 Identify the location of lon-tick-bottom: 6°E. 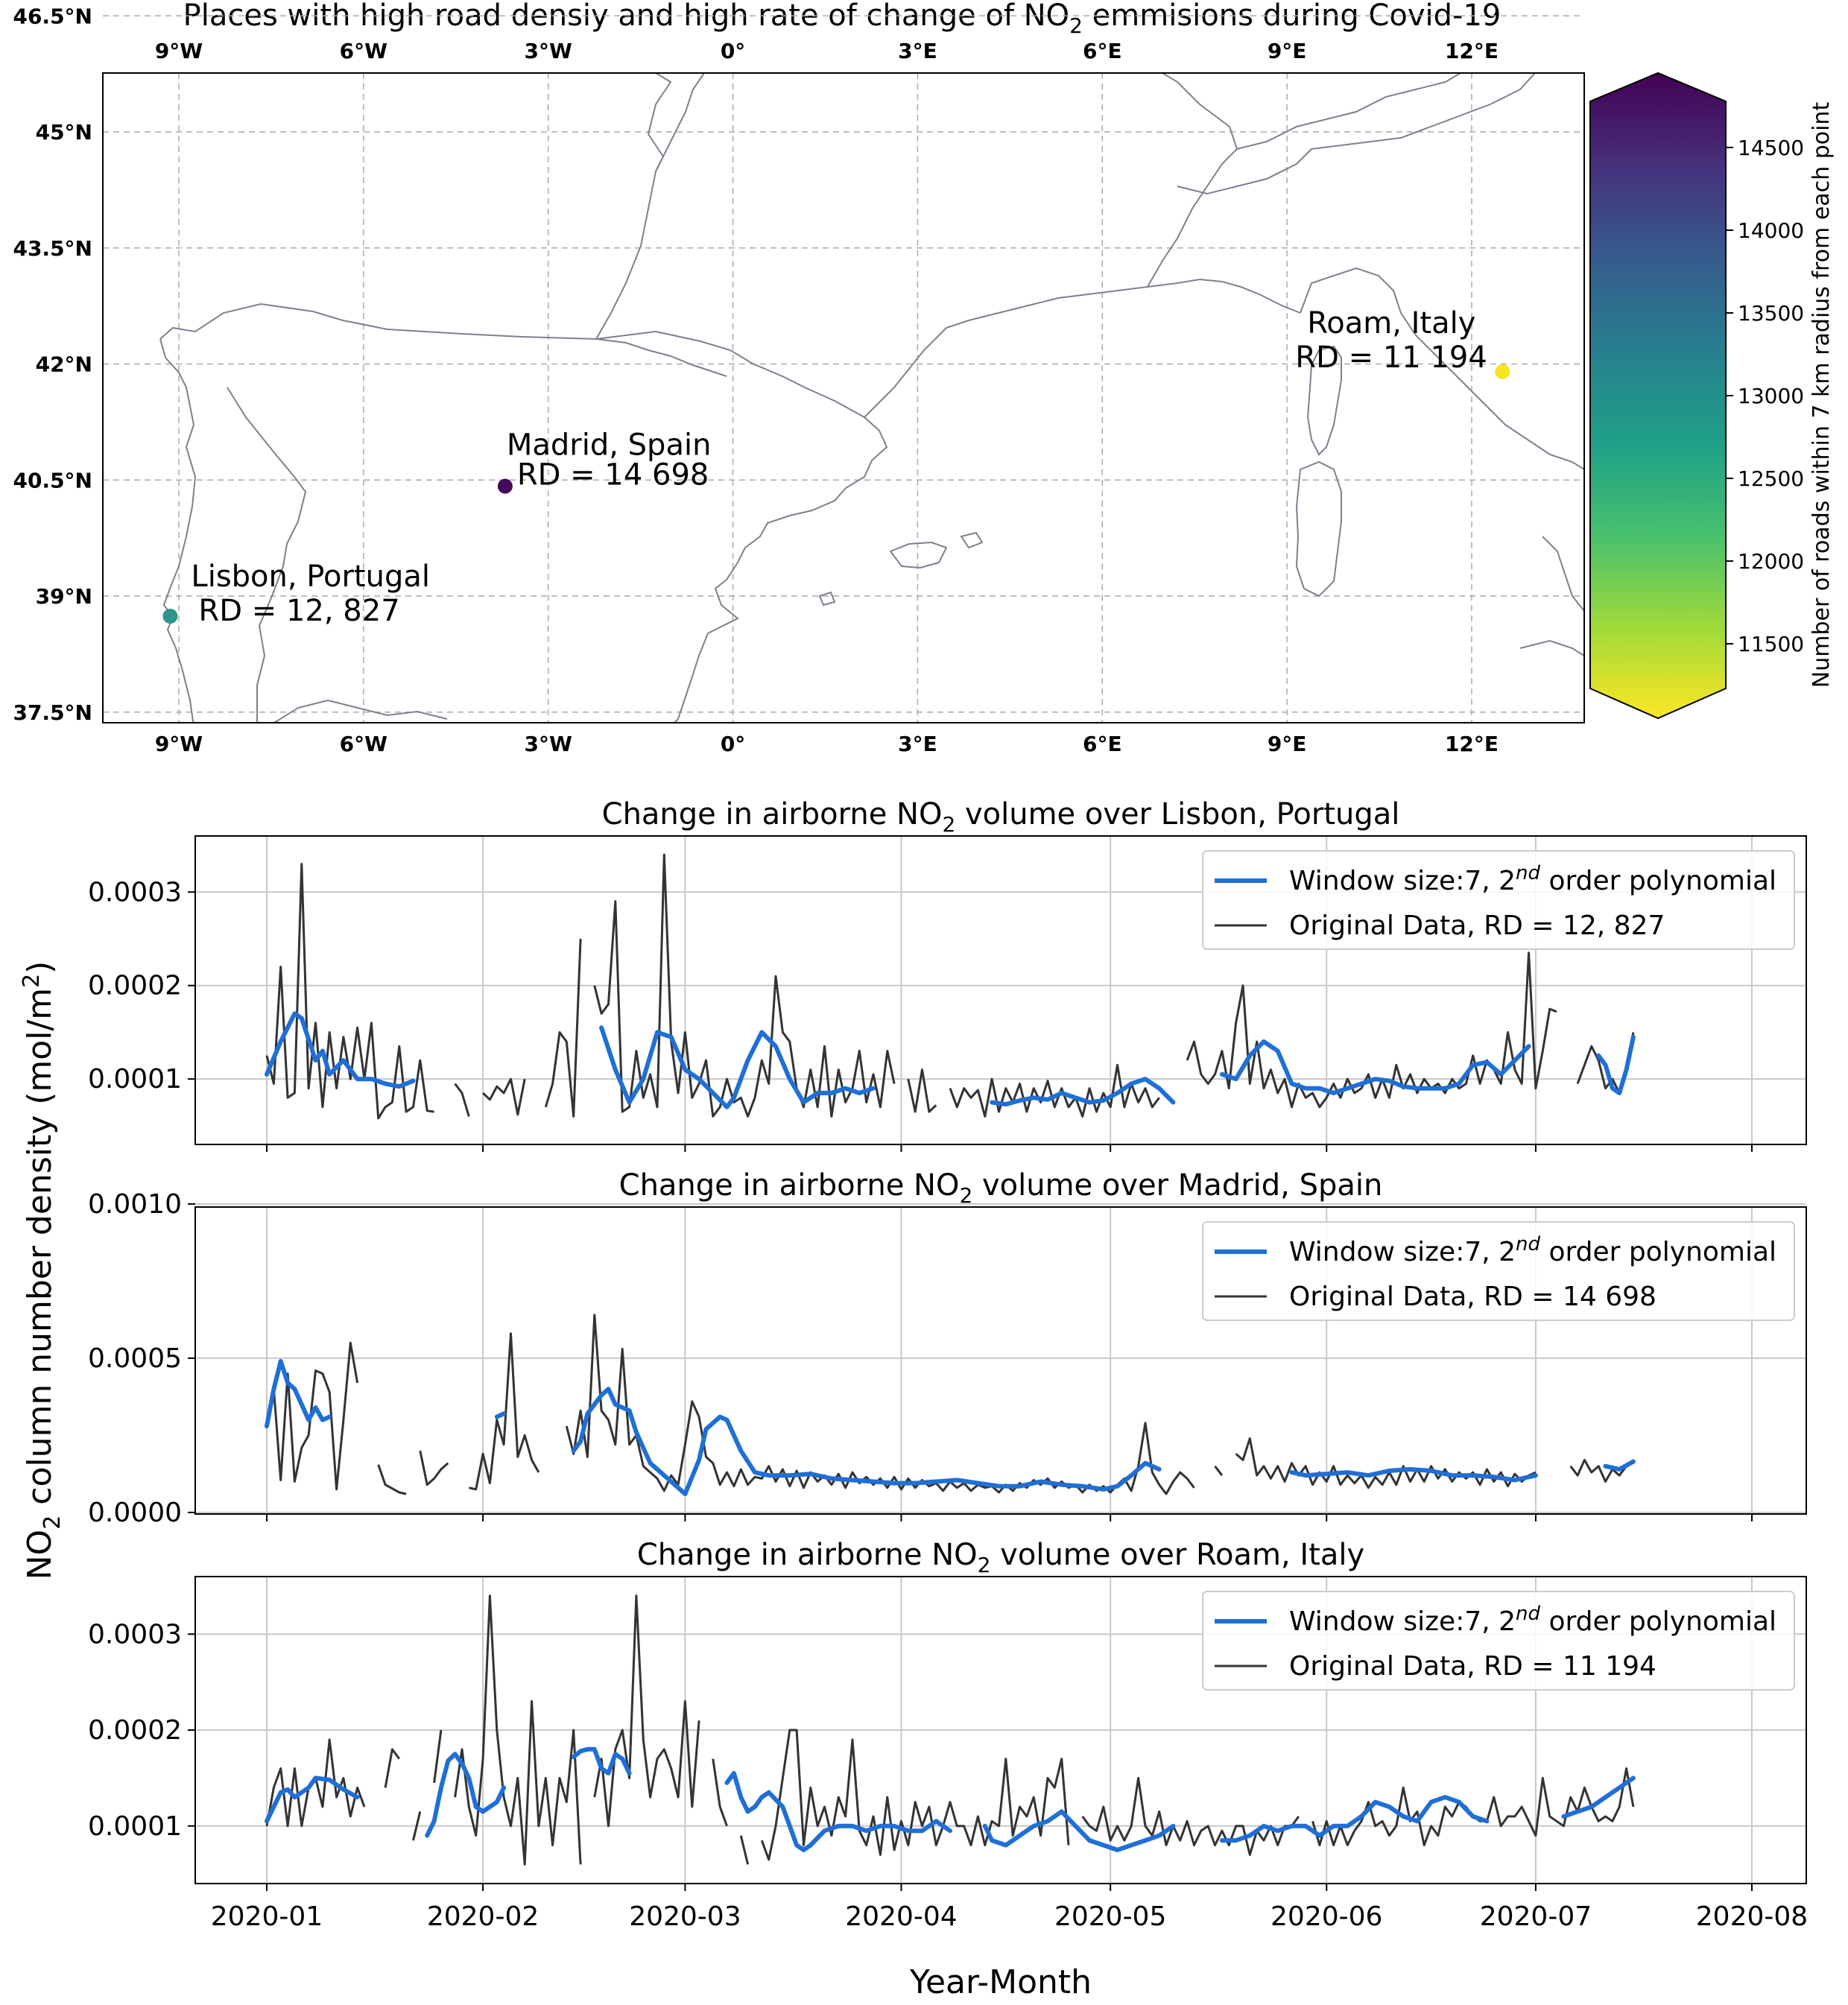
(1102, 744).